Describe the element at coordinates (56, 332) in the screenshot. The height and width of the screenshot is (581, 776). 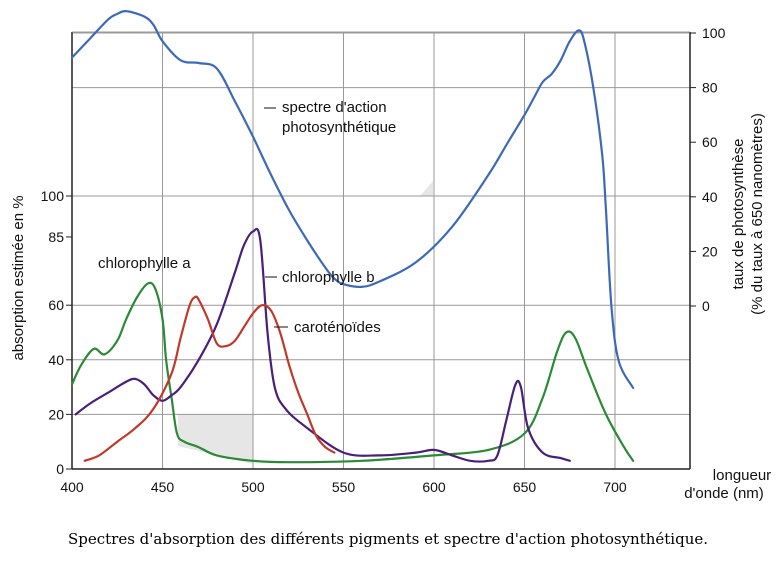
I see `y-left-tick-labels: 0 20 40 60 85 100` at that location.